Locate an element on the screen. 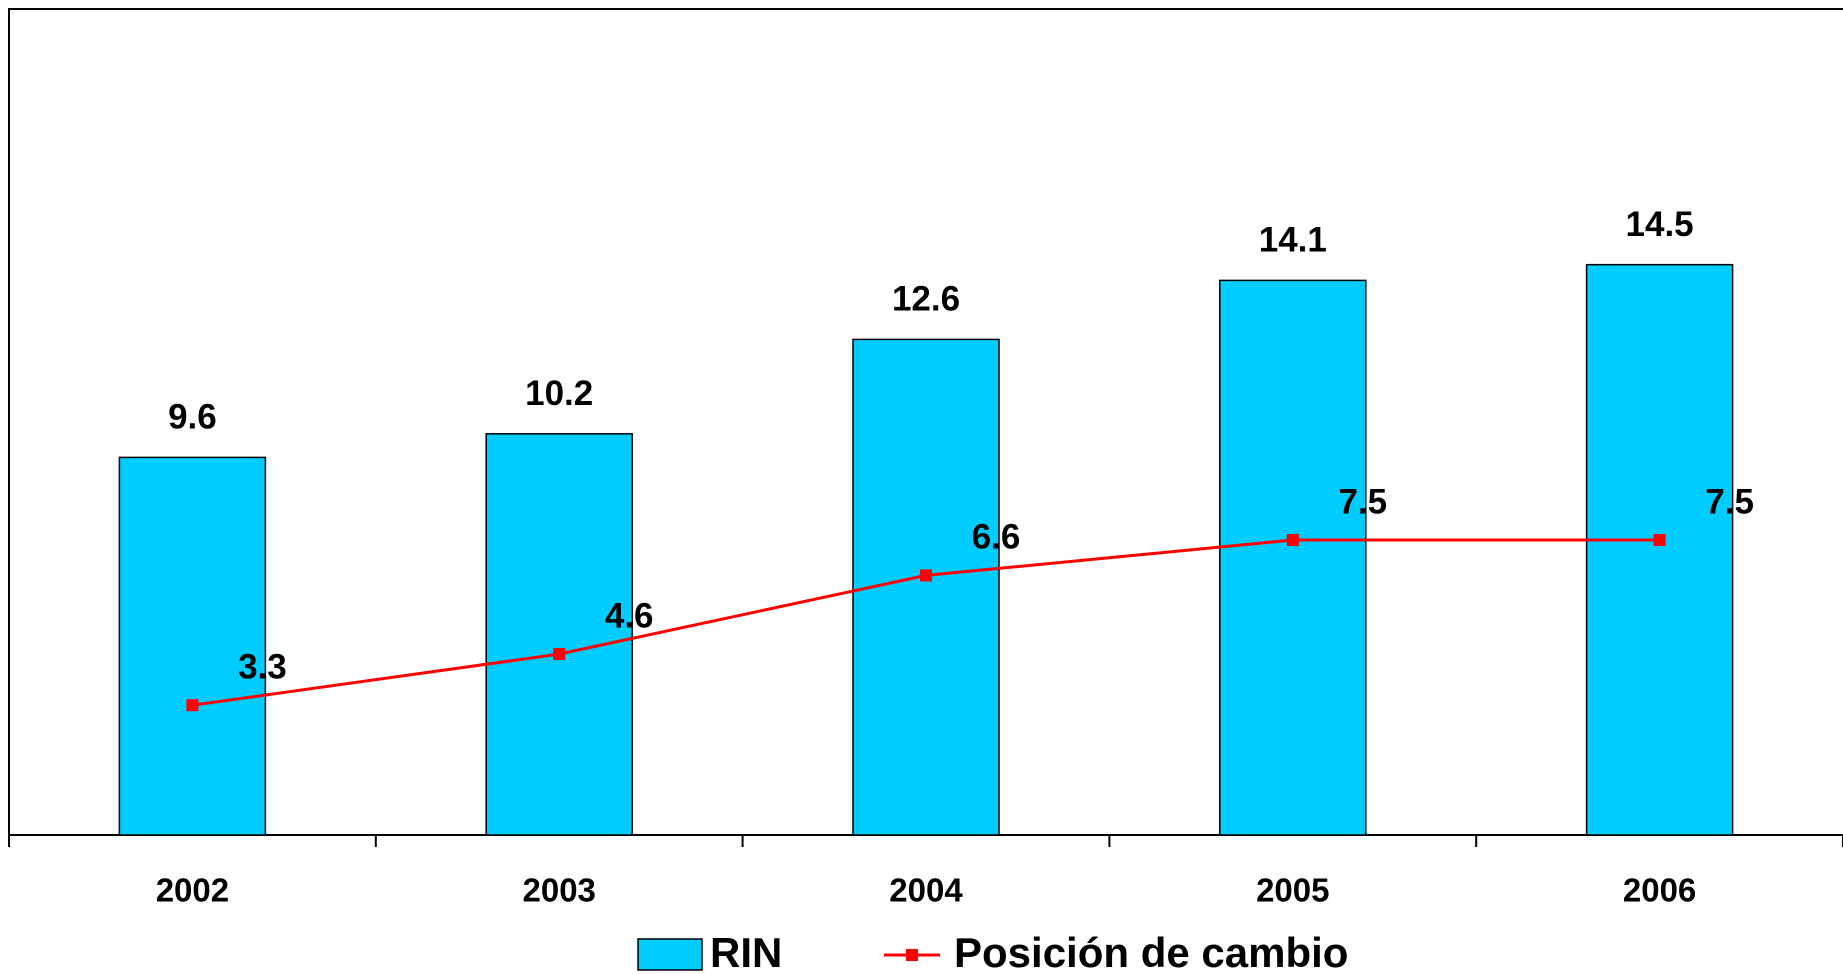 The height and width of the screenshot is (974, 1843). x-tick-label: 2005 is located at coordinates (1292, 890).